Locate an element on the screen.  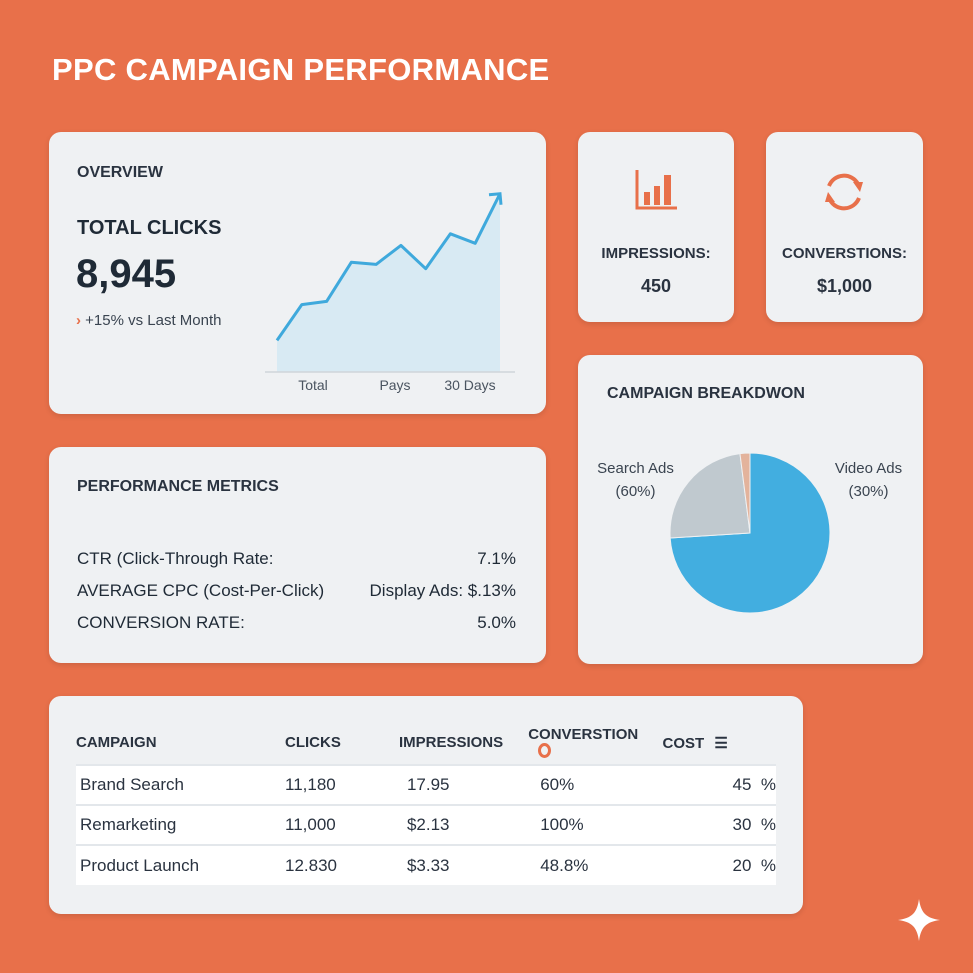
clicks-line-chart: Total Pays 30 Days is located at coordinates (390, 292).